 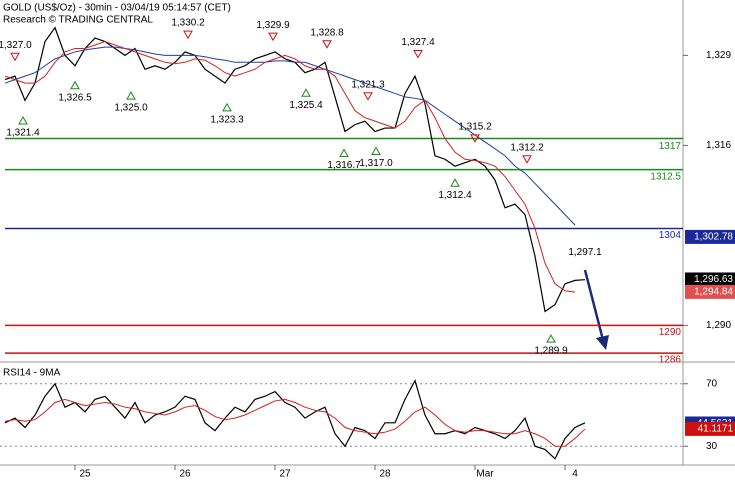 I want to click on pivot-label: 1,325.0, so click(x=131, y=108).